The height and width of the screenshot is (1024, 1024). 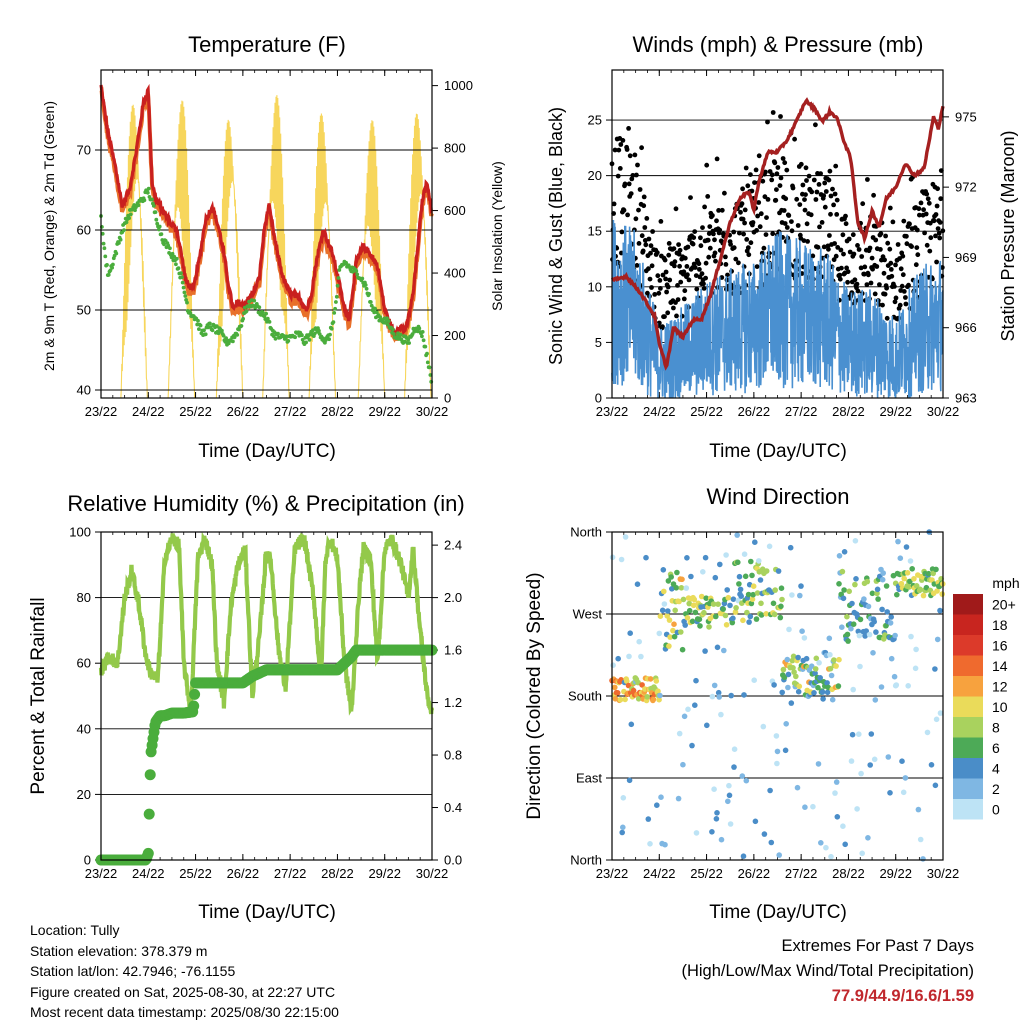 I want to click on y-tick-label: East, so click(x=589, y=778).